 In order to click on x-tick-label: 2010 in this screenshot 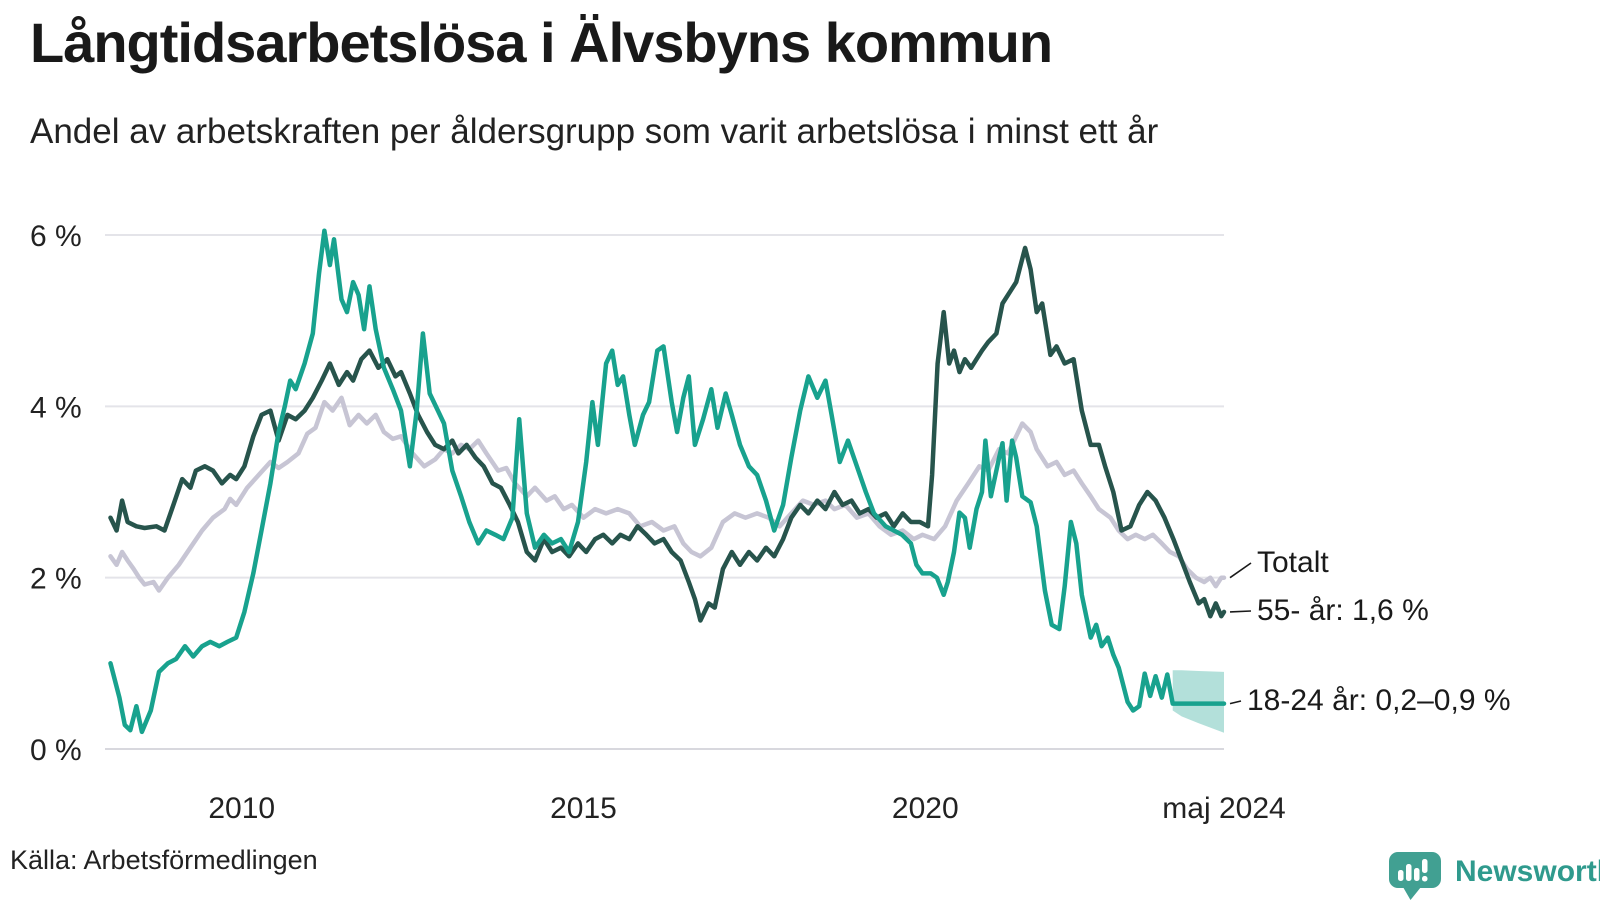, I will do `click(241, 808)`.